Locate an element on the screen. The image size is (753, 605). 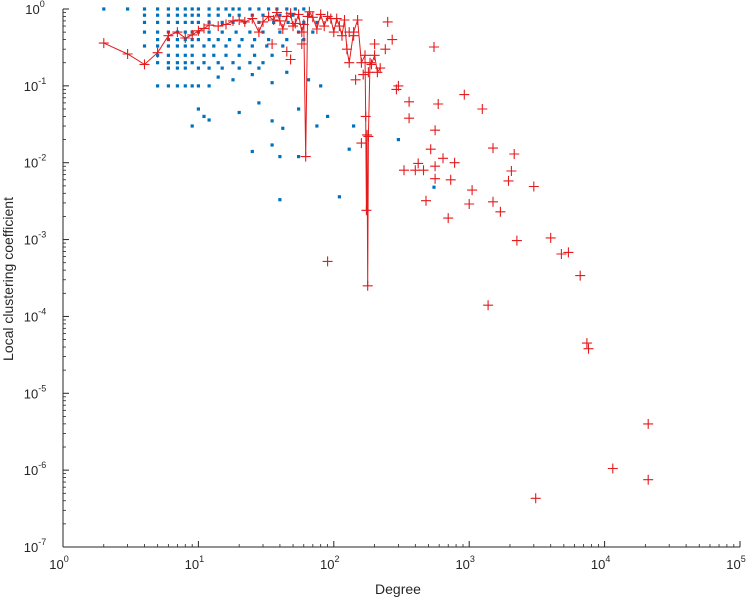
y-tick-label: 10-7 is located at coordinates (35, 546).